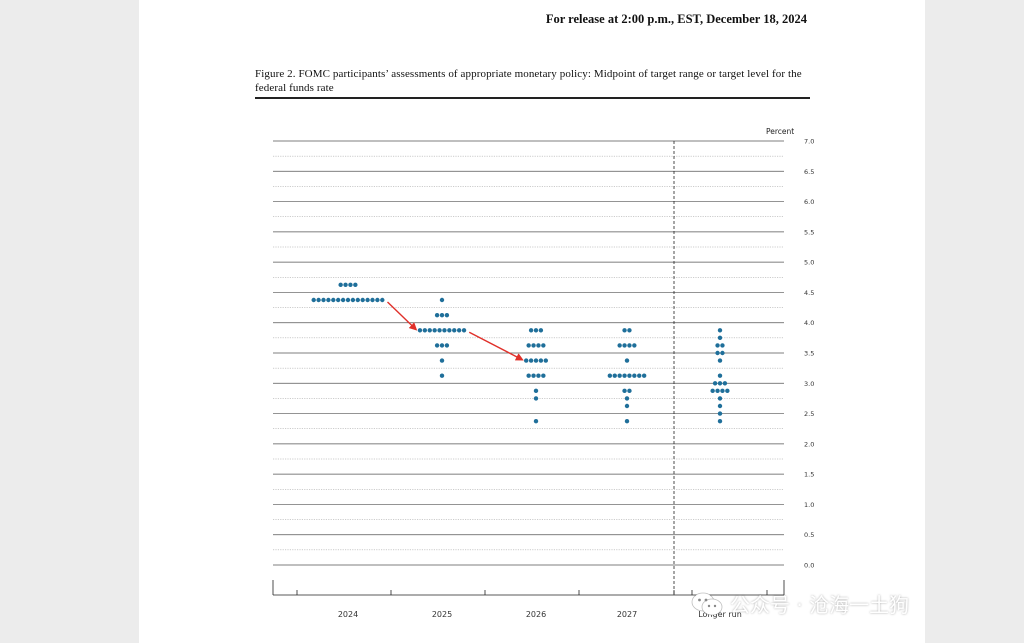 Image resolution: width=1024 pixels, height=643 pixels. Describe the element at coordinates (820, 605) in the screenshot. I see `watermark-text: 公众号 · 沧海一土狗` at that location.